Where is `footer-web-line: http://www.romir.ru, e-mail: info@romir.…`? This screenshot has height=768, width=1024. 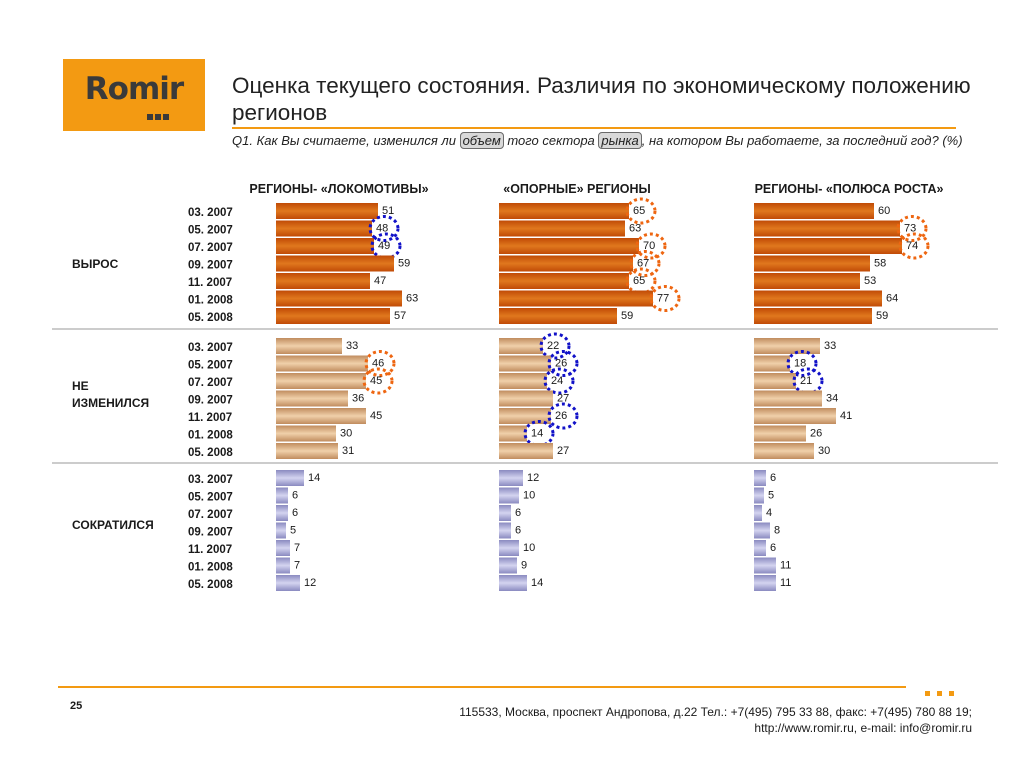 footer-web-line: http://www.romir.ru, e-mail: info@romir.… is located at coordinates (863, 728).